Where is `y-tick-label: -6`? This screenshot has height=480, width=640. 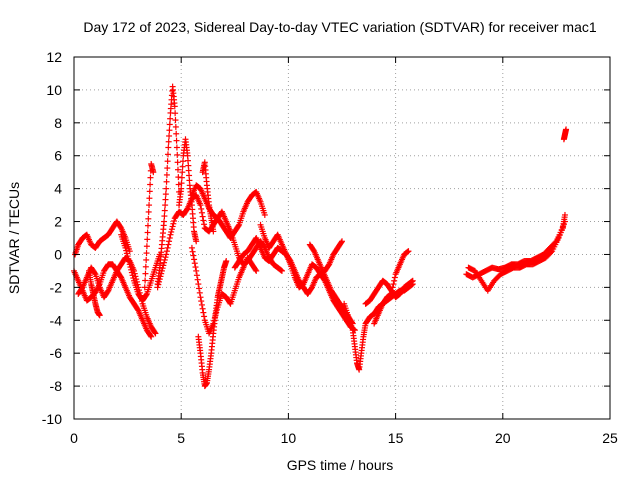 y-tick-label: -6 is located at coordinates (56, 353).